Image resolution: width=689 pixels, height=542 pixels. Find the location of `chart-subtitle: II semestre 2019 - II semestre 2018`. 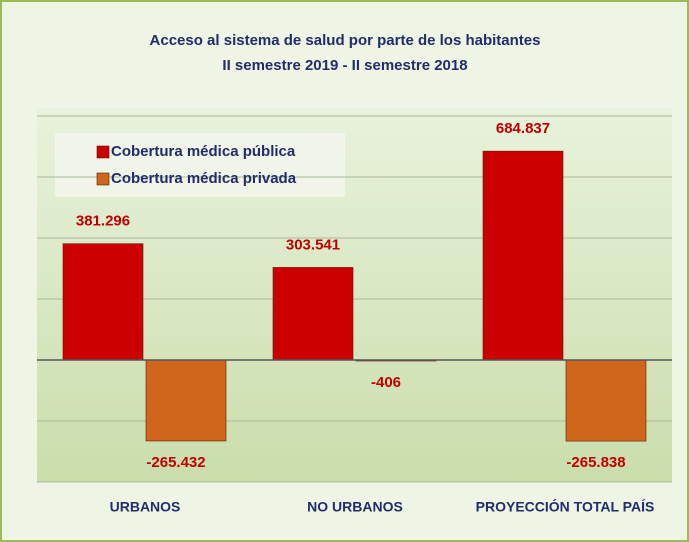

chart-subtitle: II semestre 2019 - II semestre 2018 is located at coordinates (344, 65).